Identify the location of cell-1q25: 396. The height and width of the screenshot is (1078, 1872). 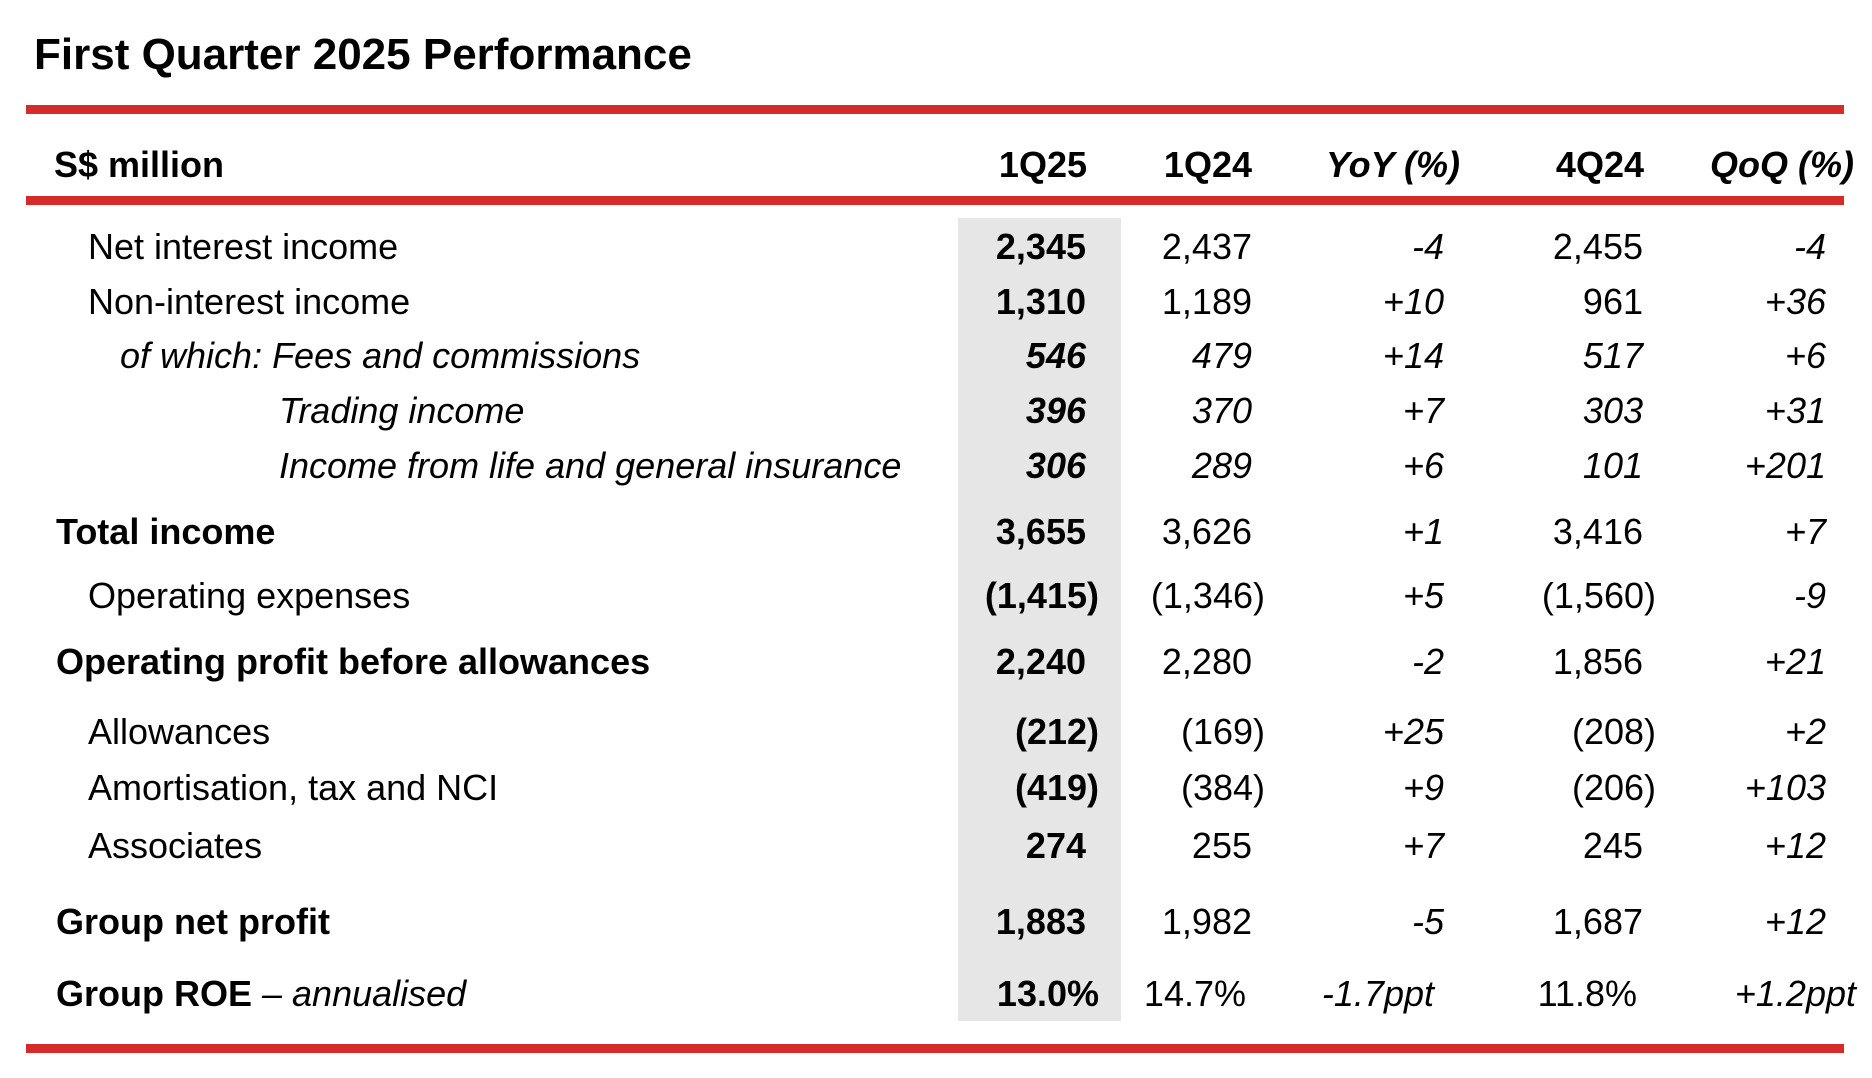
(1055, 410).